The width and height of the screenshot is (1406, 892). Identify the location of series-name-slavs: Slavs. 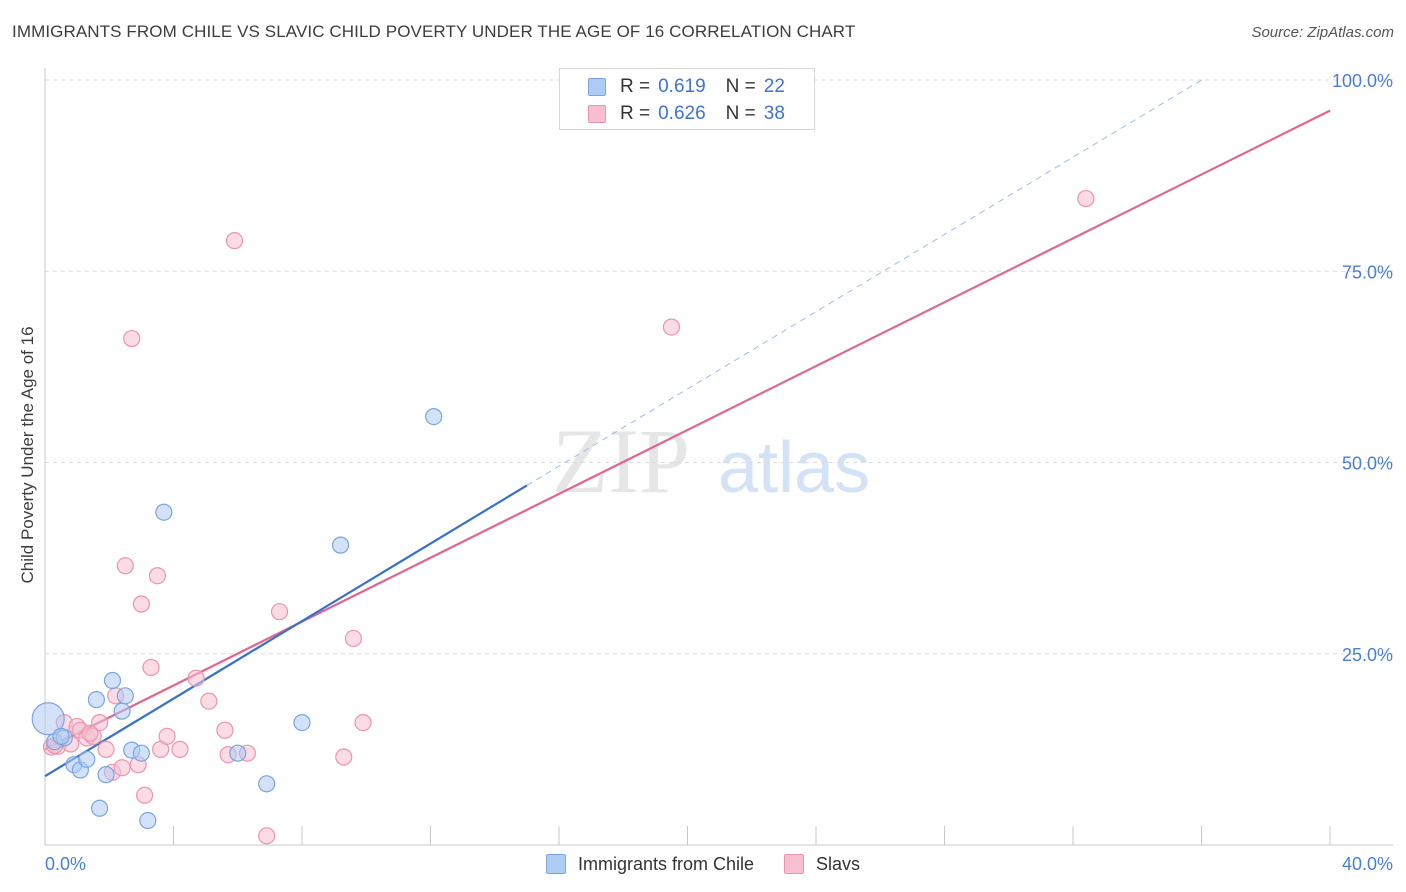
(838, 863).